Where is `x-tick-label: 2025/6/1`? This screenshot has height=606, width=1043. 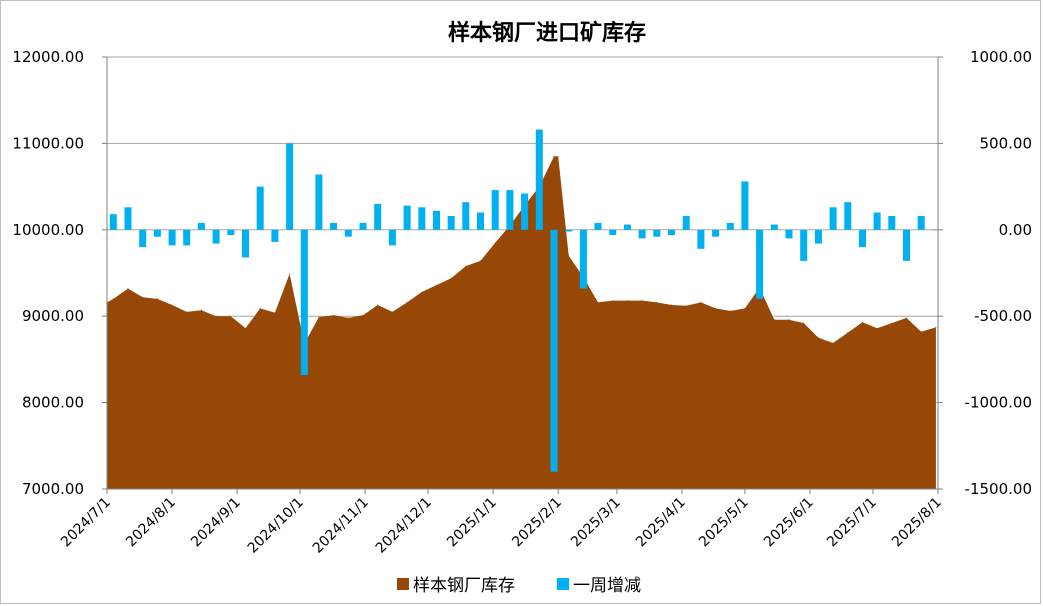
x-tick-label: 2025/6/1 is located at coordinates (789, 523).